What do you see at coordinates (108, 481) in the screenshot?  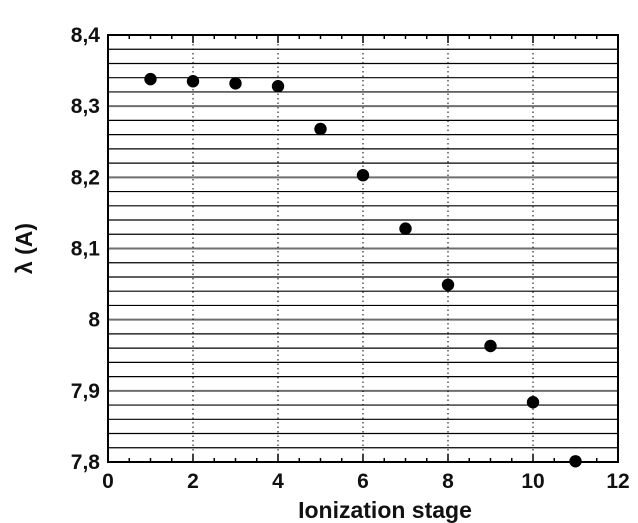 I see `x-tick-label: 0` at bounding box center [108, 481].